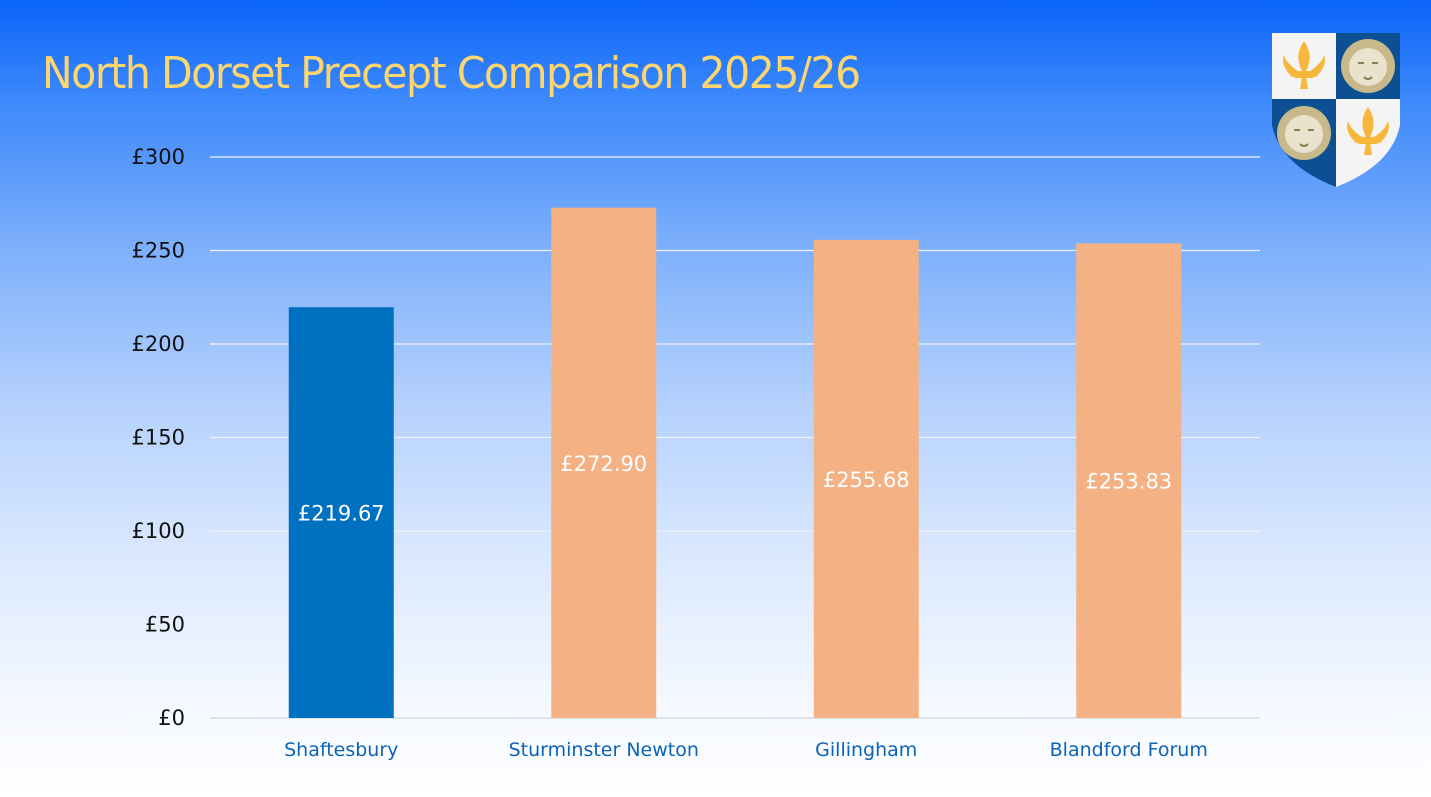 The height and width of the screenshot is (797, 1431). I want to click on y-tick-label: £150, so click(158, 438).